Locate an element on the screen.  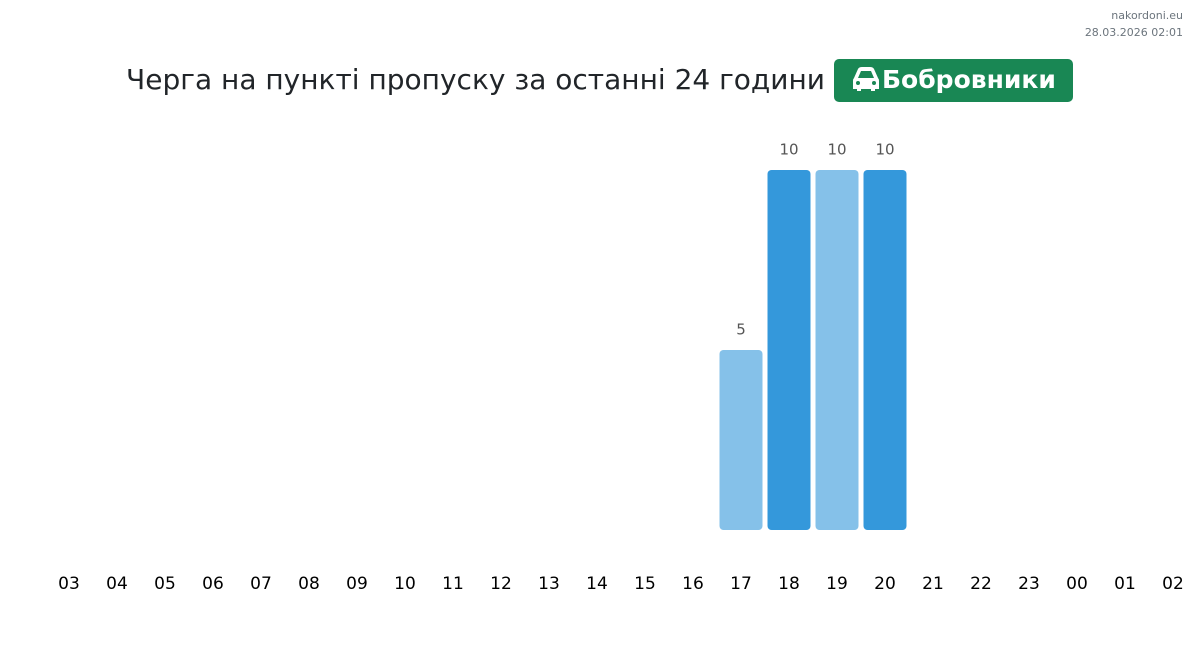
x-tick-label: 02 is located at coordinates (1173, 584).